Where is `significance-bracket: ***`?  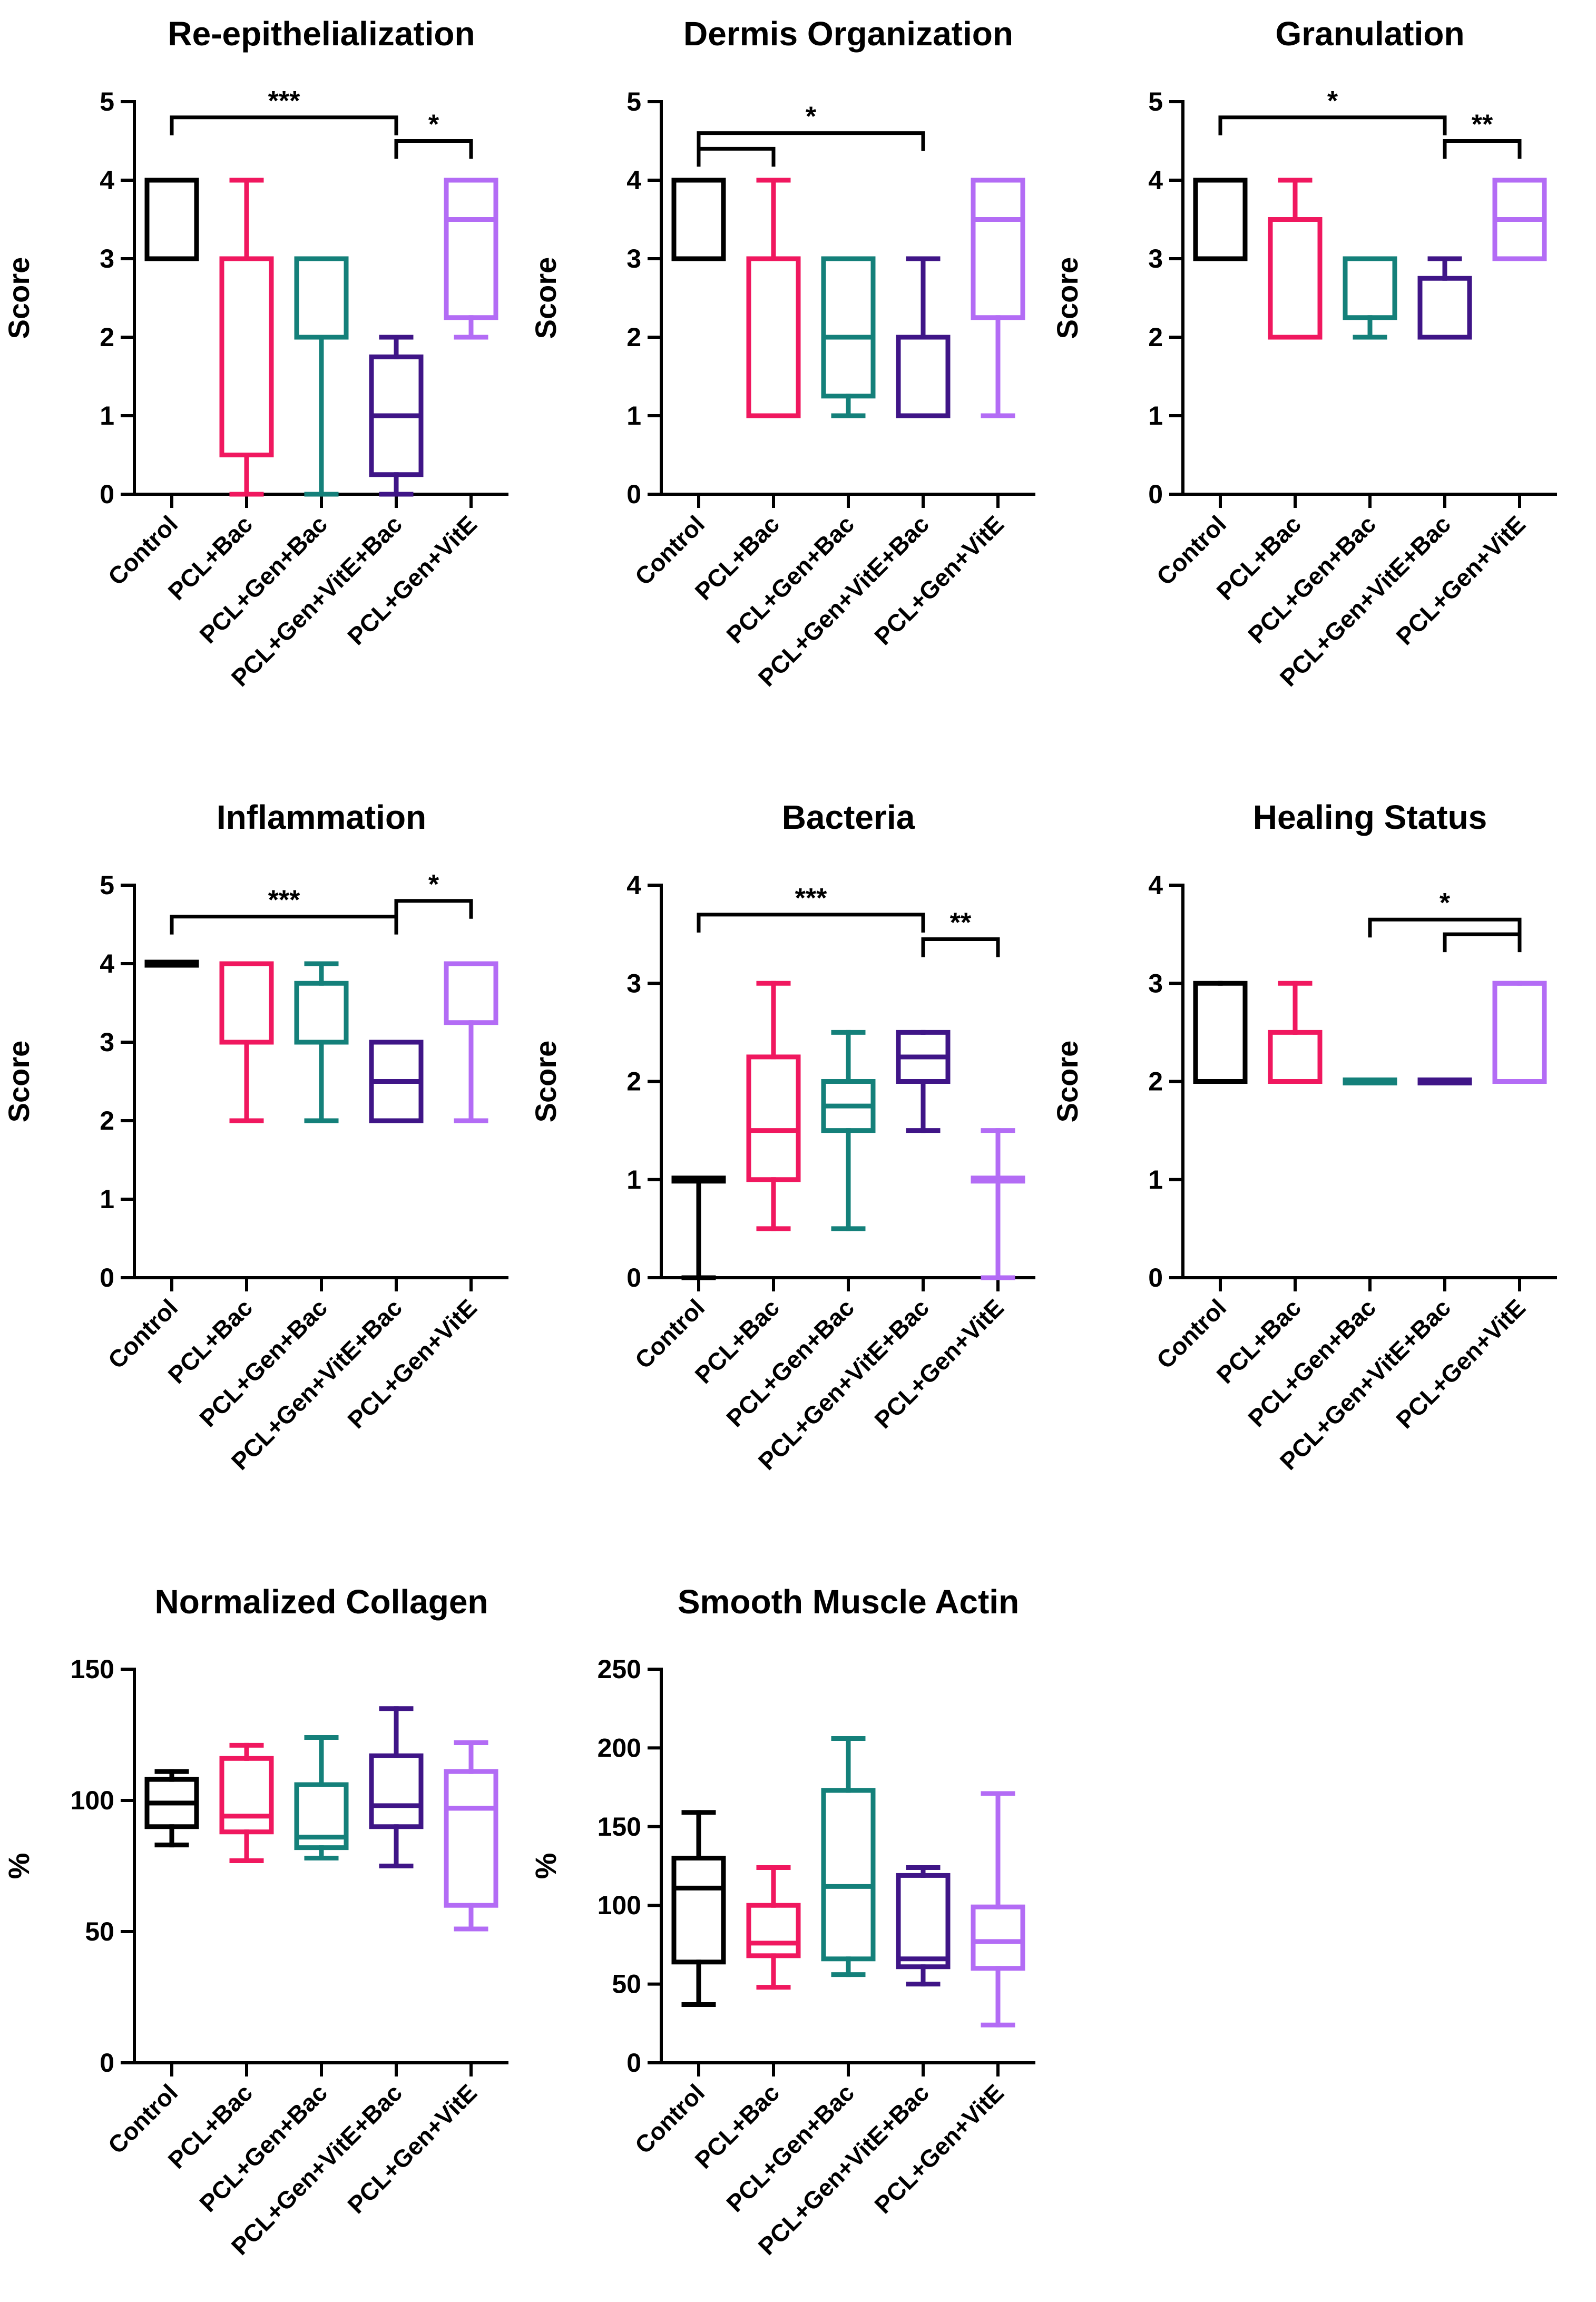
significance-bracket: *** is located at coordinates (284, 910).